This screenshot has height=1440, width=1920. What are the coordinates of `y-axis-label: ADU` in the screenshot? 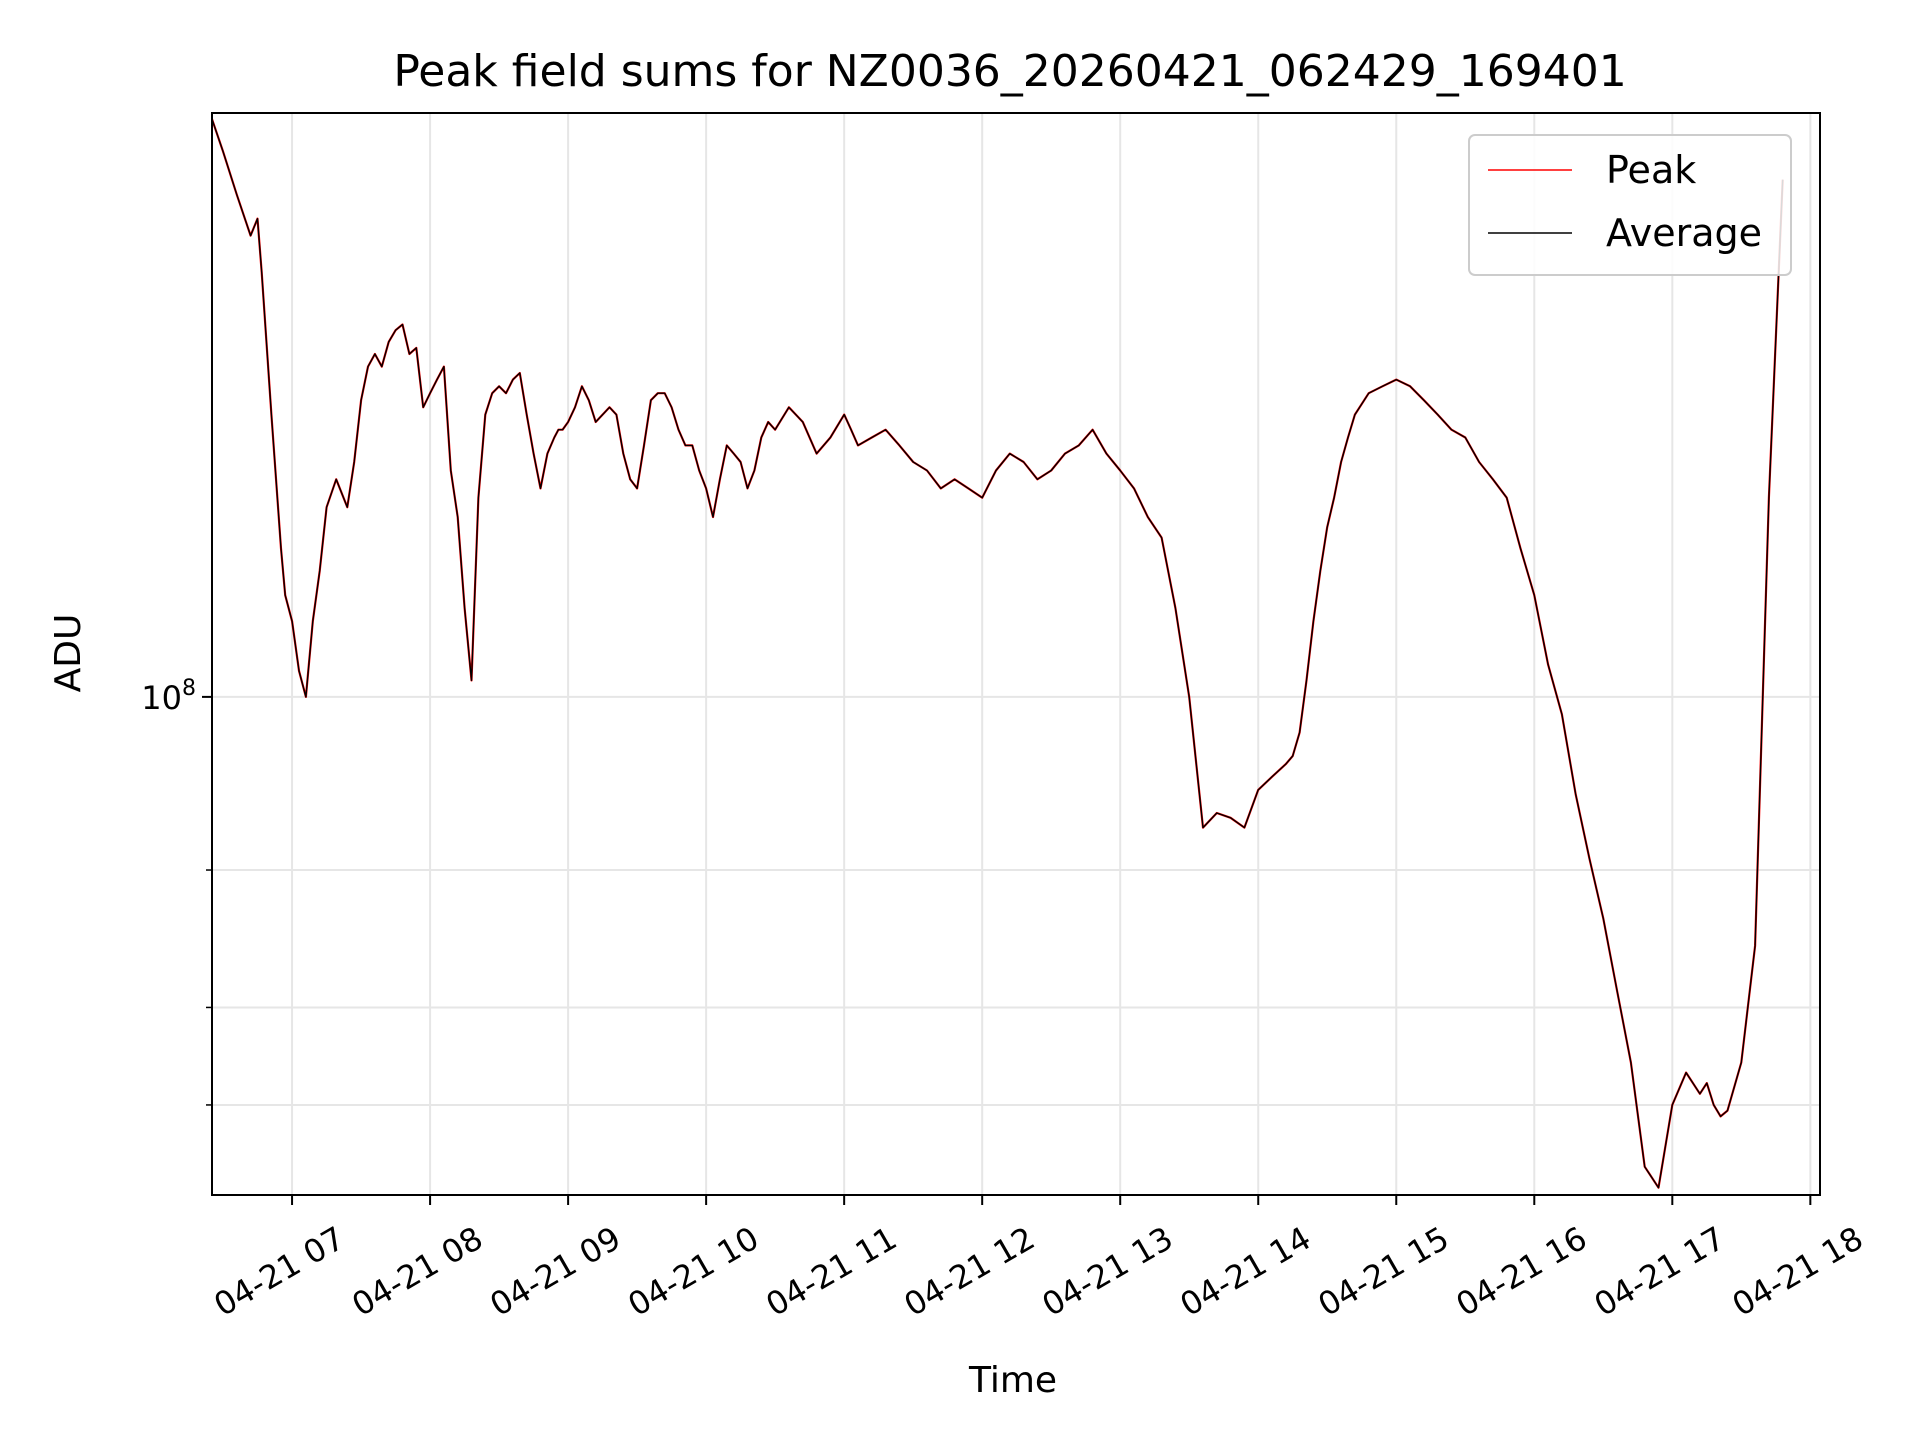 It's located at (68, 653).